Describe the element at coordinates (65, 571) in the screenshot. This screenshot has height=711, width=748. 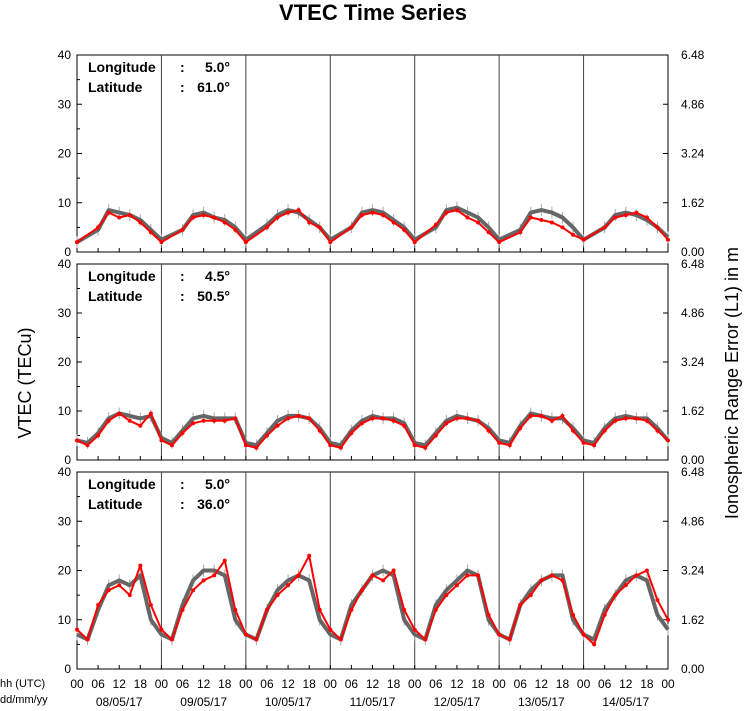
I see `y-tick-label-left: 20` at that location.